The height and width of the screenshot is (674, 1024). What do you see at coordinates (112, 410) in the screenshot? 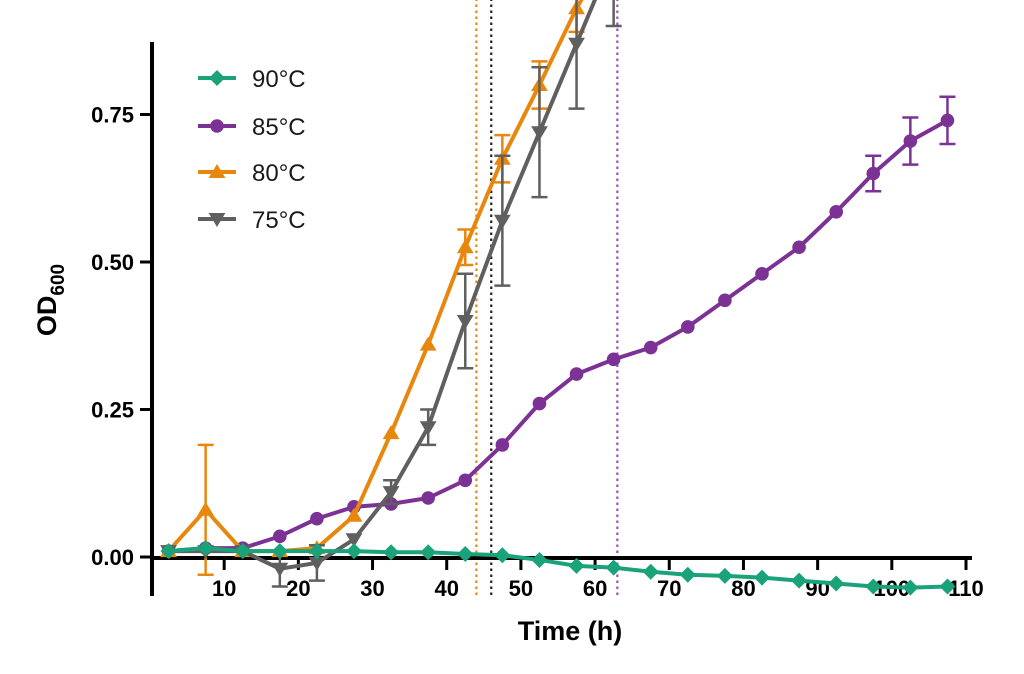
I see `y-tick-label: 0.25` at bounding box center [112, 410].